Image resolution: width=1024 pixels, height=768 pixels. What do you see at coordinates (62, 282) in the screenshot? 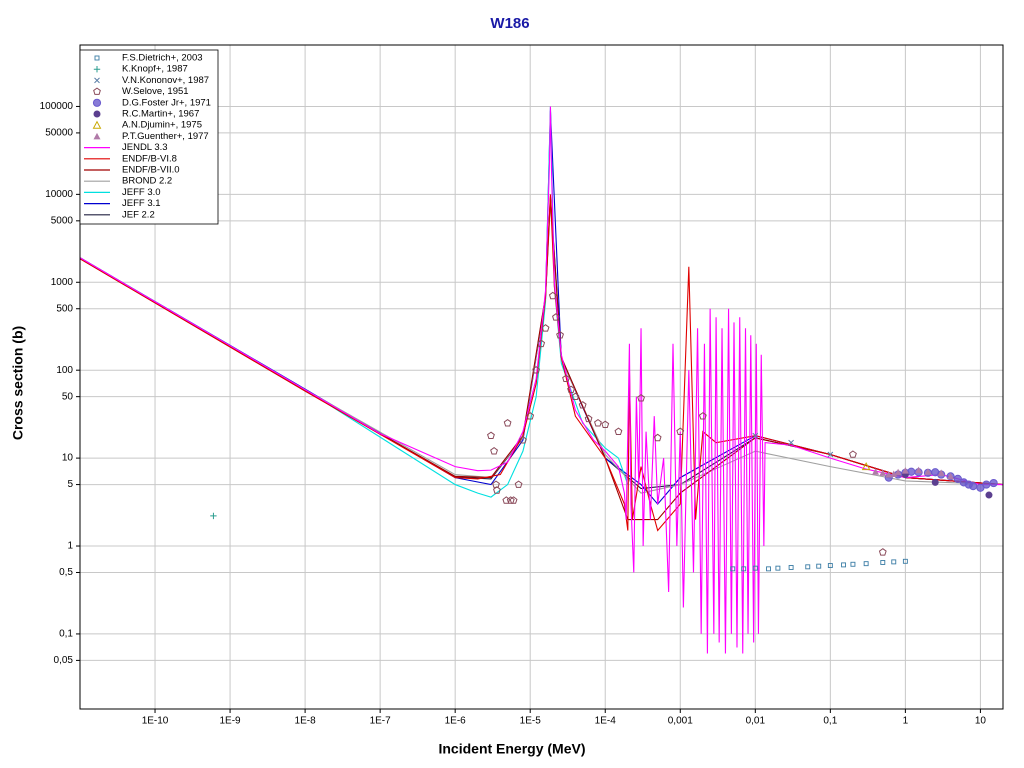
I see `y-tick-label: 1000` at bounding box center [62, 282].